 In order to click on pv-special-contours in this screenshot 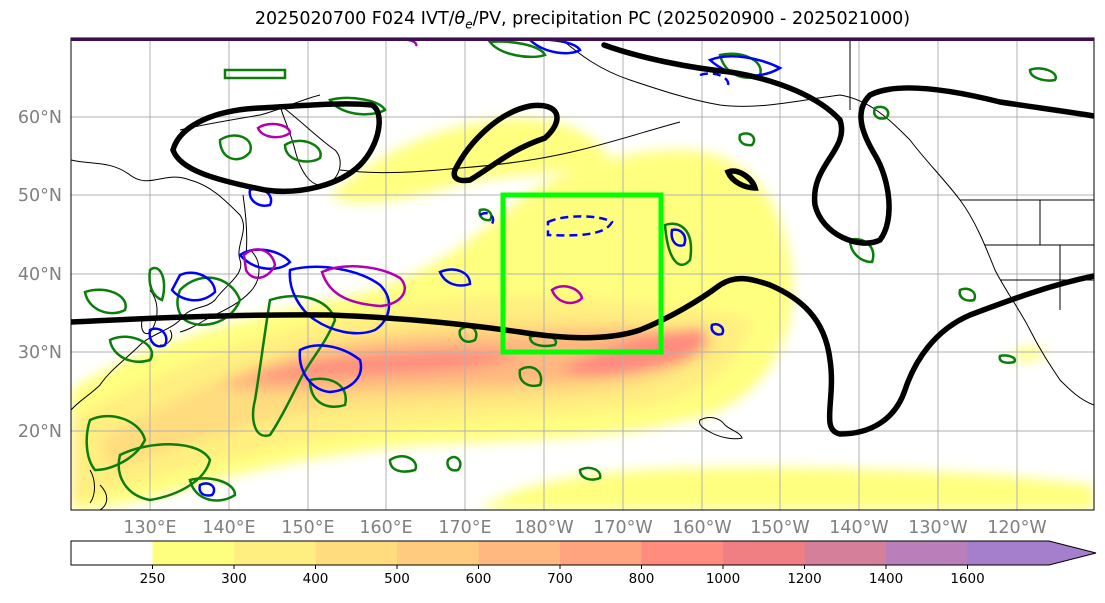, I will do `click(413, 173)`.